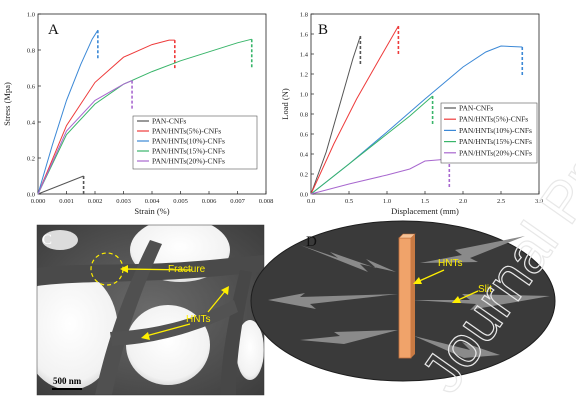 This screenshot has height=414, width=576. Describe the element at coordinates (188, 161) in the screenshot. I see `chart-a-legend-label: PAN/HNTs(20%)-CNFs` at that location.